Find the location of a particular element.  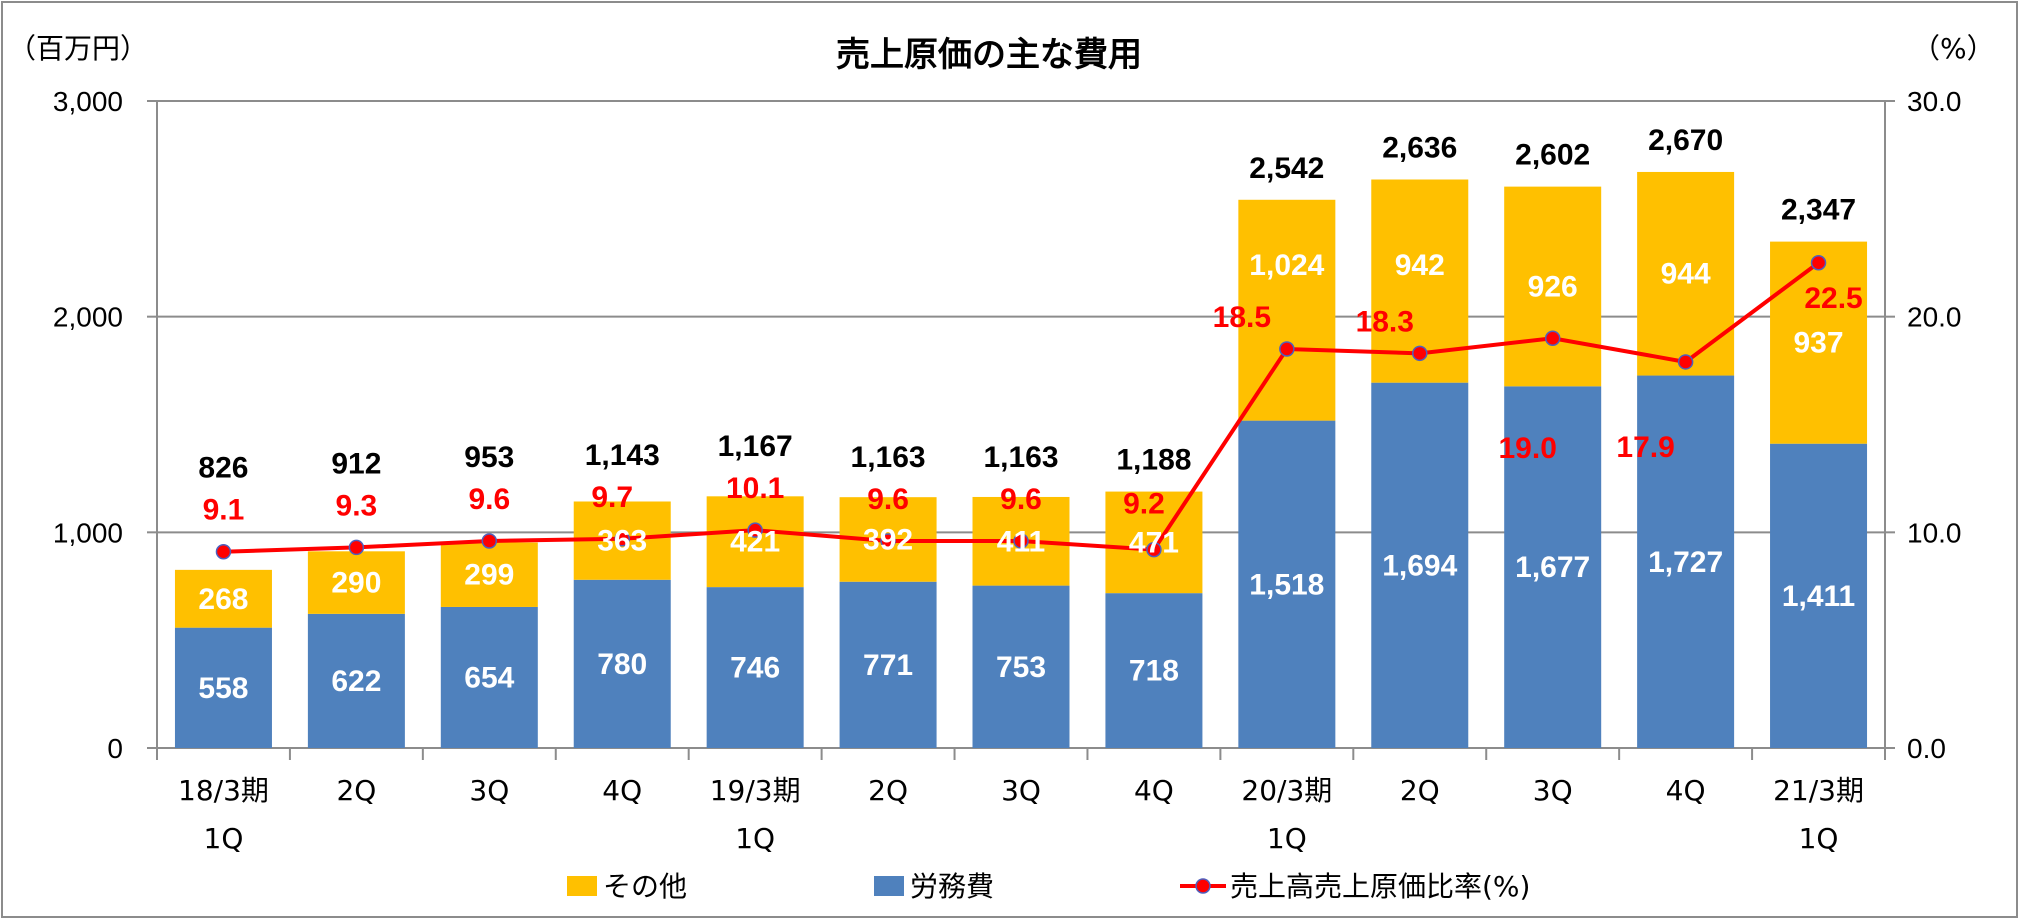

left-tick-label: 1,000 is located at coordinates (88, 532).